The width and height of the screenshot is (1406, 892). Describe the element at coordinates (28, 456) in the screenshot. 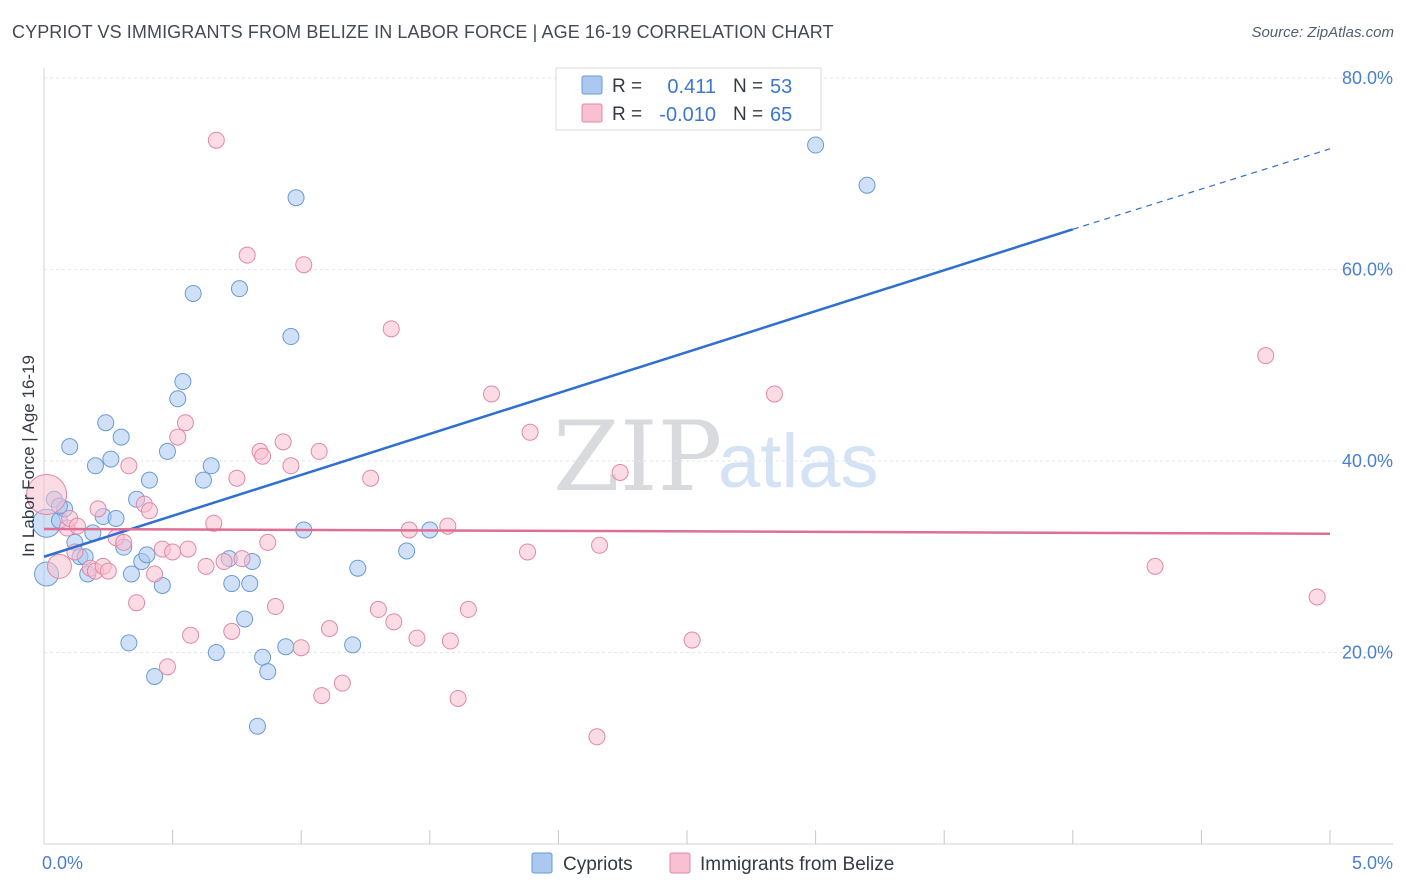

I see `y-axis-title: In Labor Force | Age 16-19` at that location.